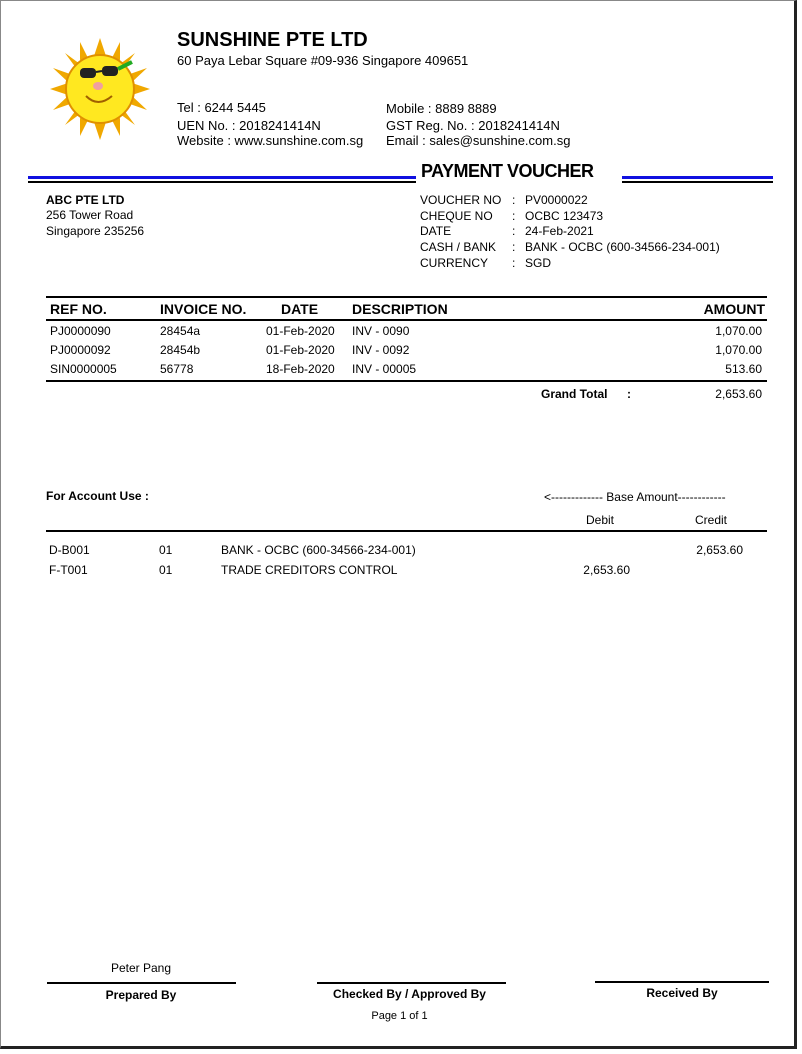  I want to click on column-header: INVOICE NO., so click(203, 309).